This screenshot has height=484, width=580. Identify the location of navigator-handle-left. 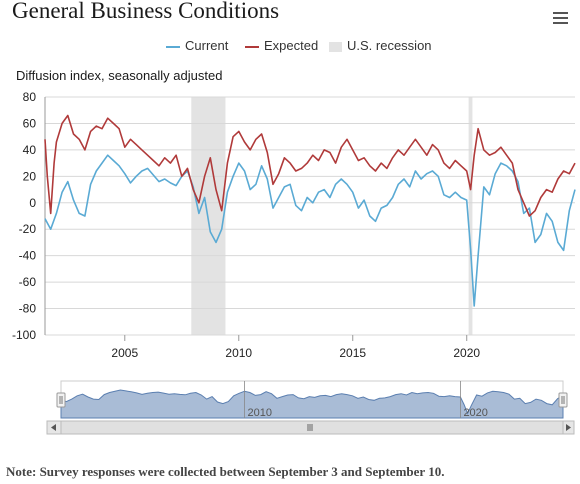
(61, 400).